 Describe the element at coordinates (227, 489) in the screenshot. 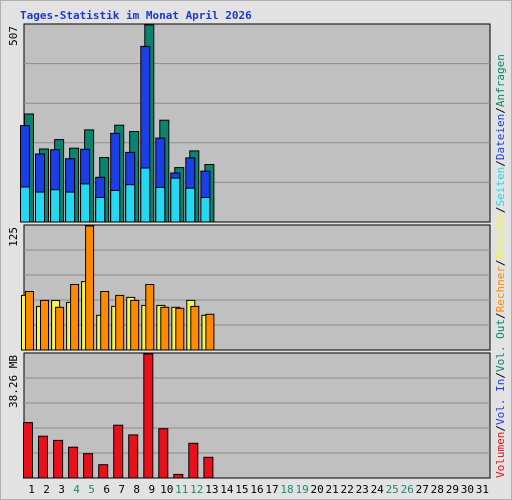

I see `x-tick-label-day-14: 14` at that location.